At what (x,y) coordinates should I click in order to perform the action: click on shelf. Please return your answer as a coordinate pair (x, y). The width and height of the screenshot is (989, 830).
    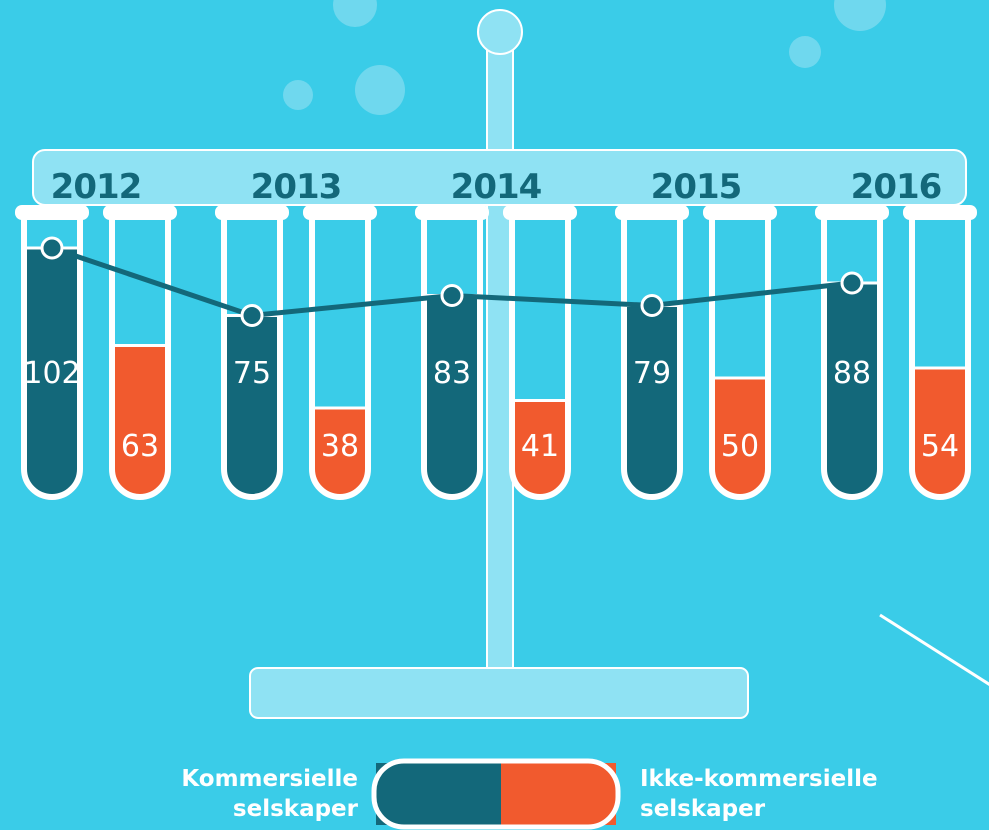
    Looking at the image, I should click on (499, 177).